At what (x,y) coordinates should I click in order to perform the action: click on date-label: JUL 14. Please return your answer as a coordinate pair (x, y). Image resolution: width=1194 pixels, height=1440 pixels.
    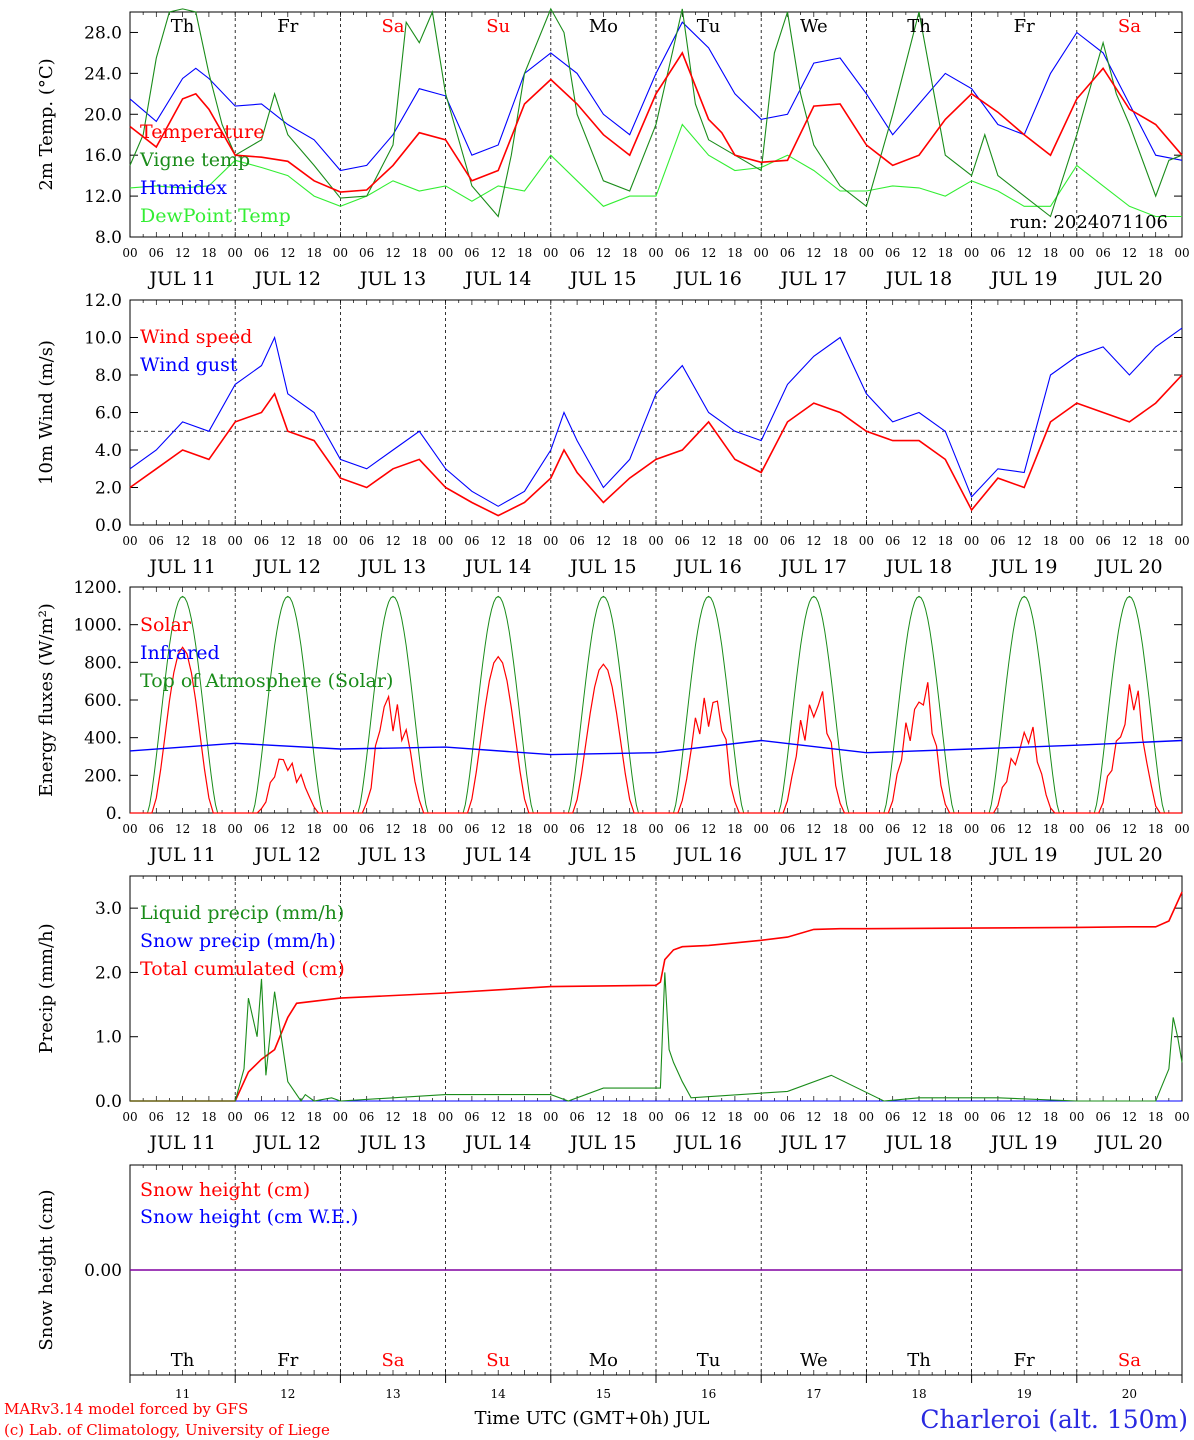
    Looking at the image, I should click on (497, 855).